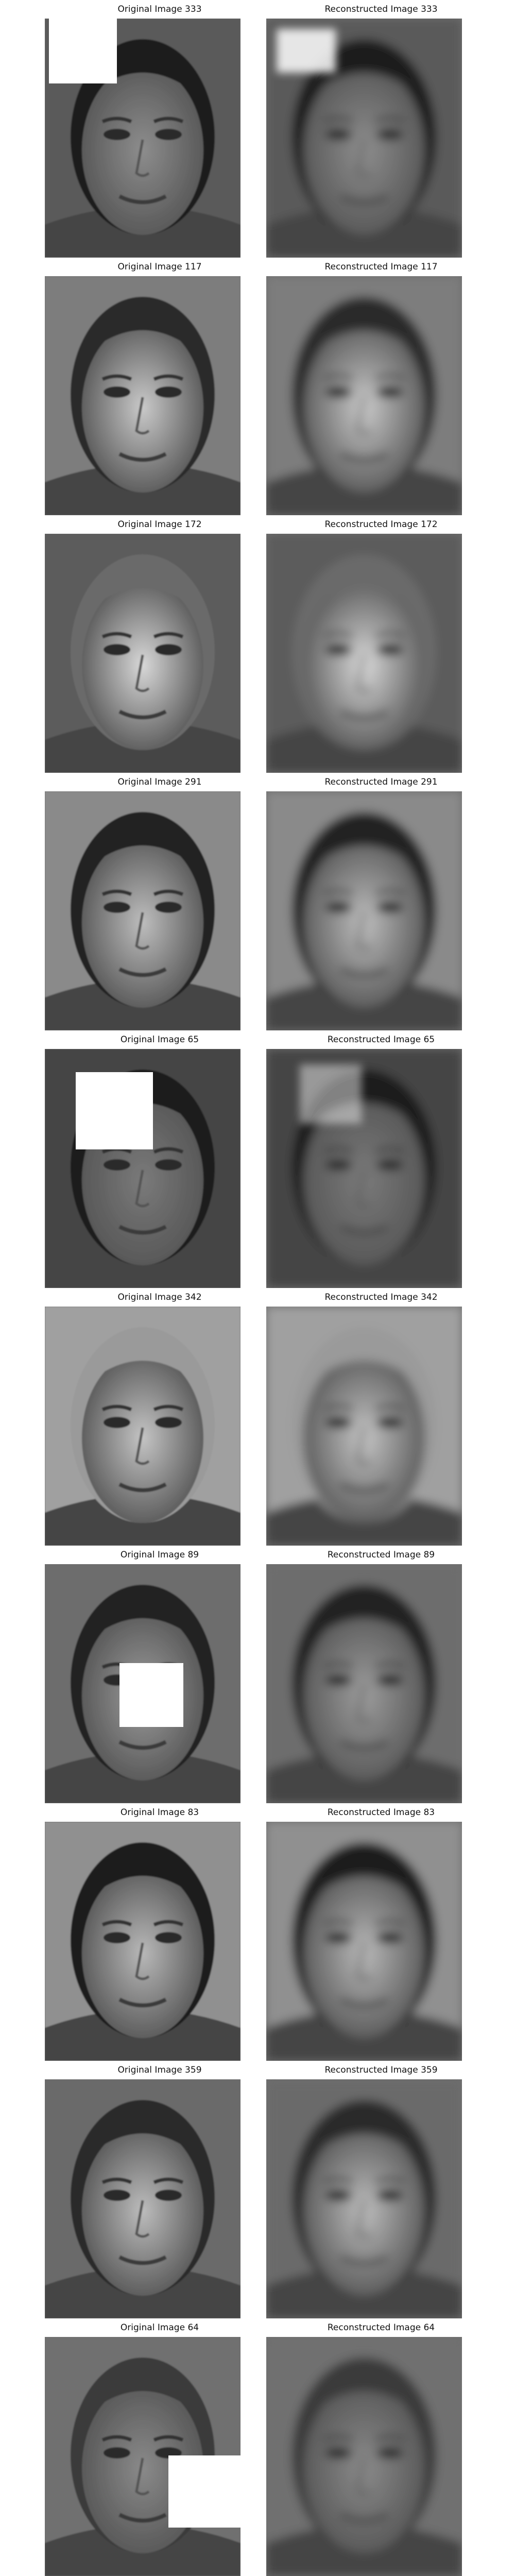 This screenshot has width=515, height=2576. I want to click on reconstructed-image-panel: Reconstructed Image 89, so click(381, 1674).